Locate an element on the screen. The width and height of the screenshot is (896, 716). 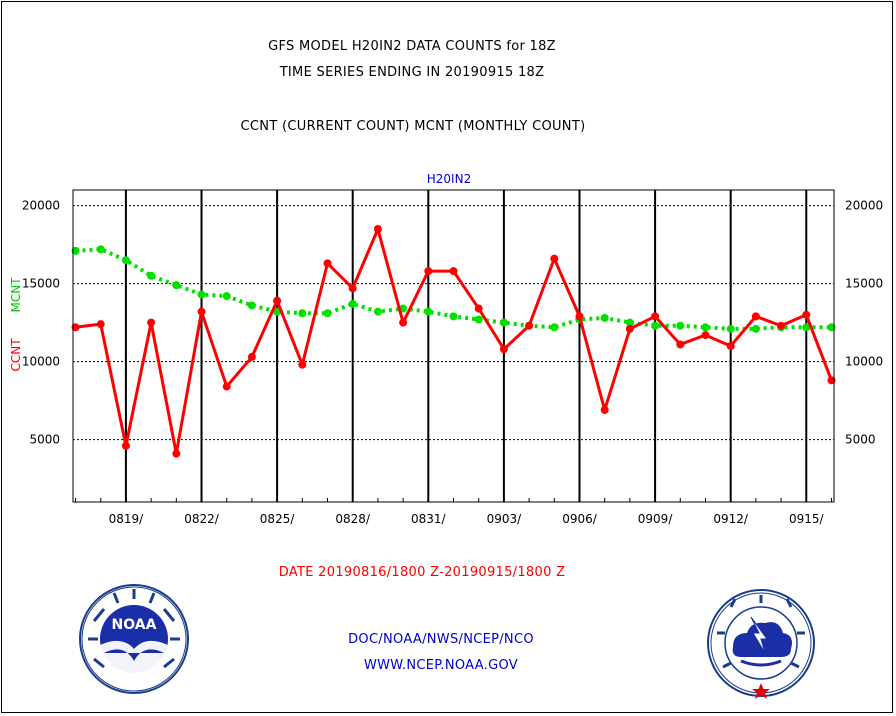
title-line-1: GFS MODEL H20IN2 DATA COUNTS for 18Z is located at coordinates (412, 46).